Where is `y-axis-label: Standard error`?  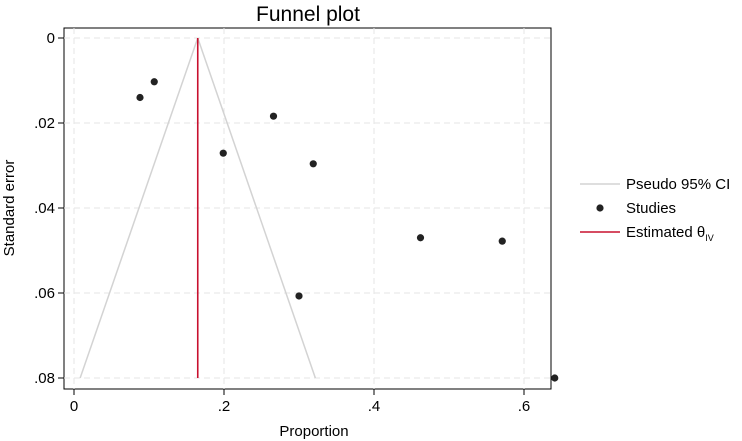 y-axis-label: Standard error is located at coordinates (9, 208).